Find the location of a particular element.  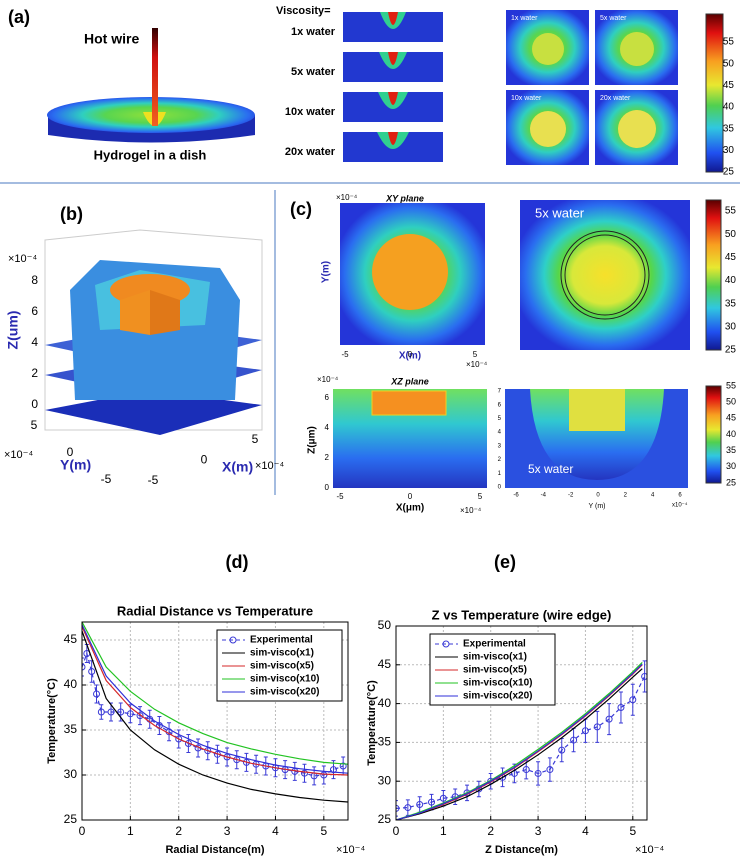

y-axis-label: Temperature(°C) is located at coordinates (52, 721).